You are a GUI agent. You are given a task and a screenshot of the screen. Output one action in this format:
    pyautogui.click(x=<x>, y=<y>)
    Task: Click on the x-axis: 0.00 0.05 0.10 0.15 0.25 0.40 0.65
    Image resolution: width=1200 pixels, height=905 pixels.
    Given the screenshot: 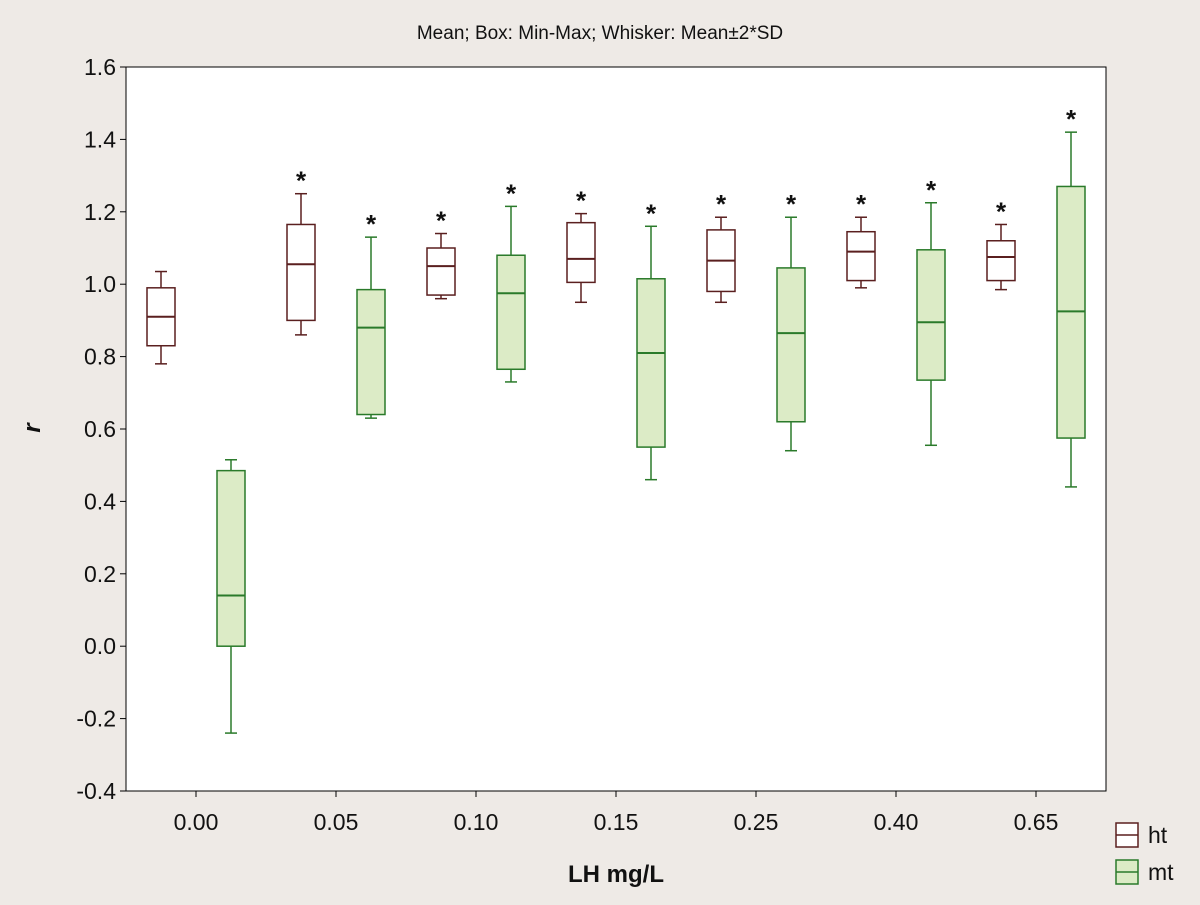 What is the action you would take?
    pyautogui.click(x=616, y=813)
    